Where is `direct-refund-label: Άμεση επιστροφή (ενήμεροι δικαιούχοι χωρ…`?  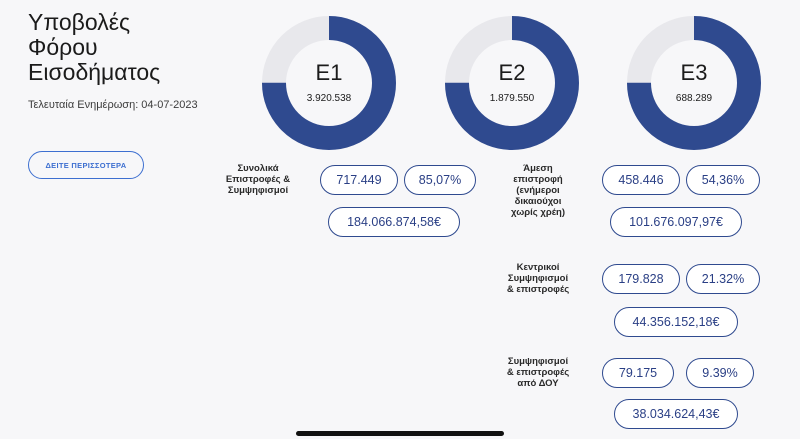 direct-refund-label: Άμεση επιστροφή (ενήμεροι δικαιούχοι χωρ… is located at coordinates (538, 190).